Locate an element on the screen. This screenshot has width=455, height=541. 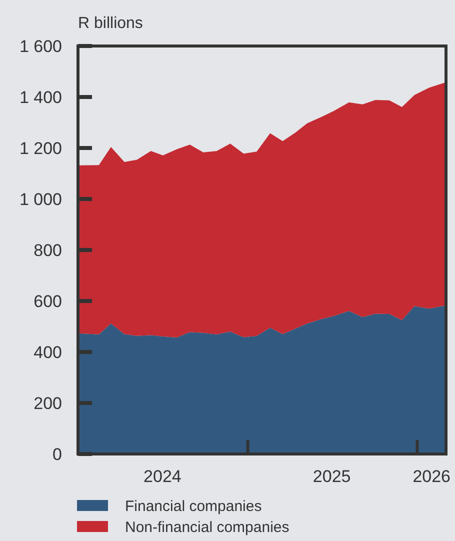
y-tick-label: 800 is located at coordinates (48, 250).